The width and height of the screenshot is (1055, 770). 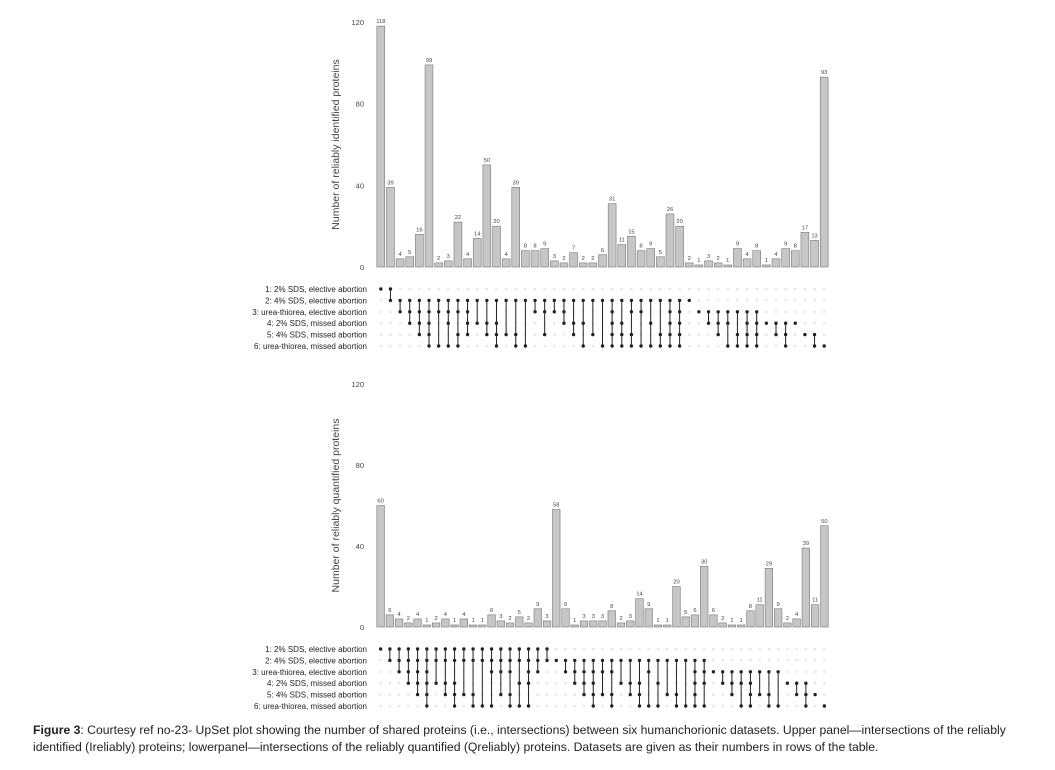 What do you see at coordinates (57, 730) in the screenshot?
I see `caption-label: Figure 3` at bounding box center [57, 730].